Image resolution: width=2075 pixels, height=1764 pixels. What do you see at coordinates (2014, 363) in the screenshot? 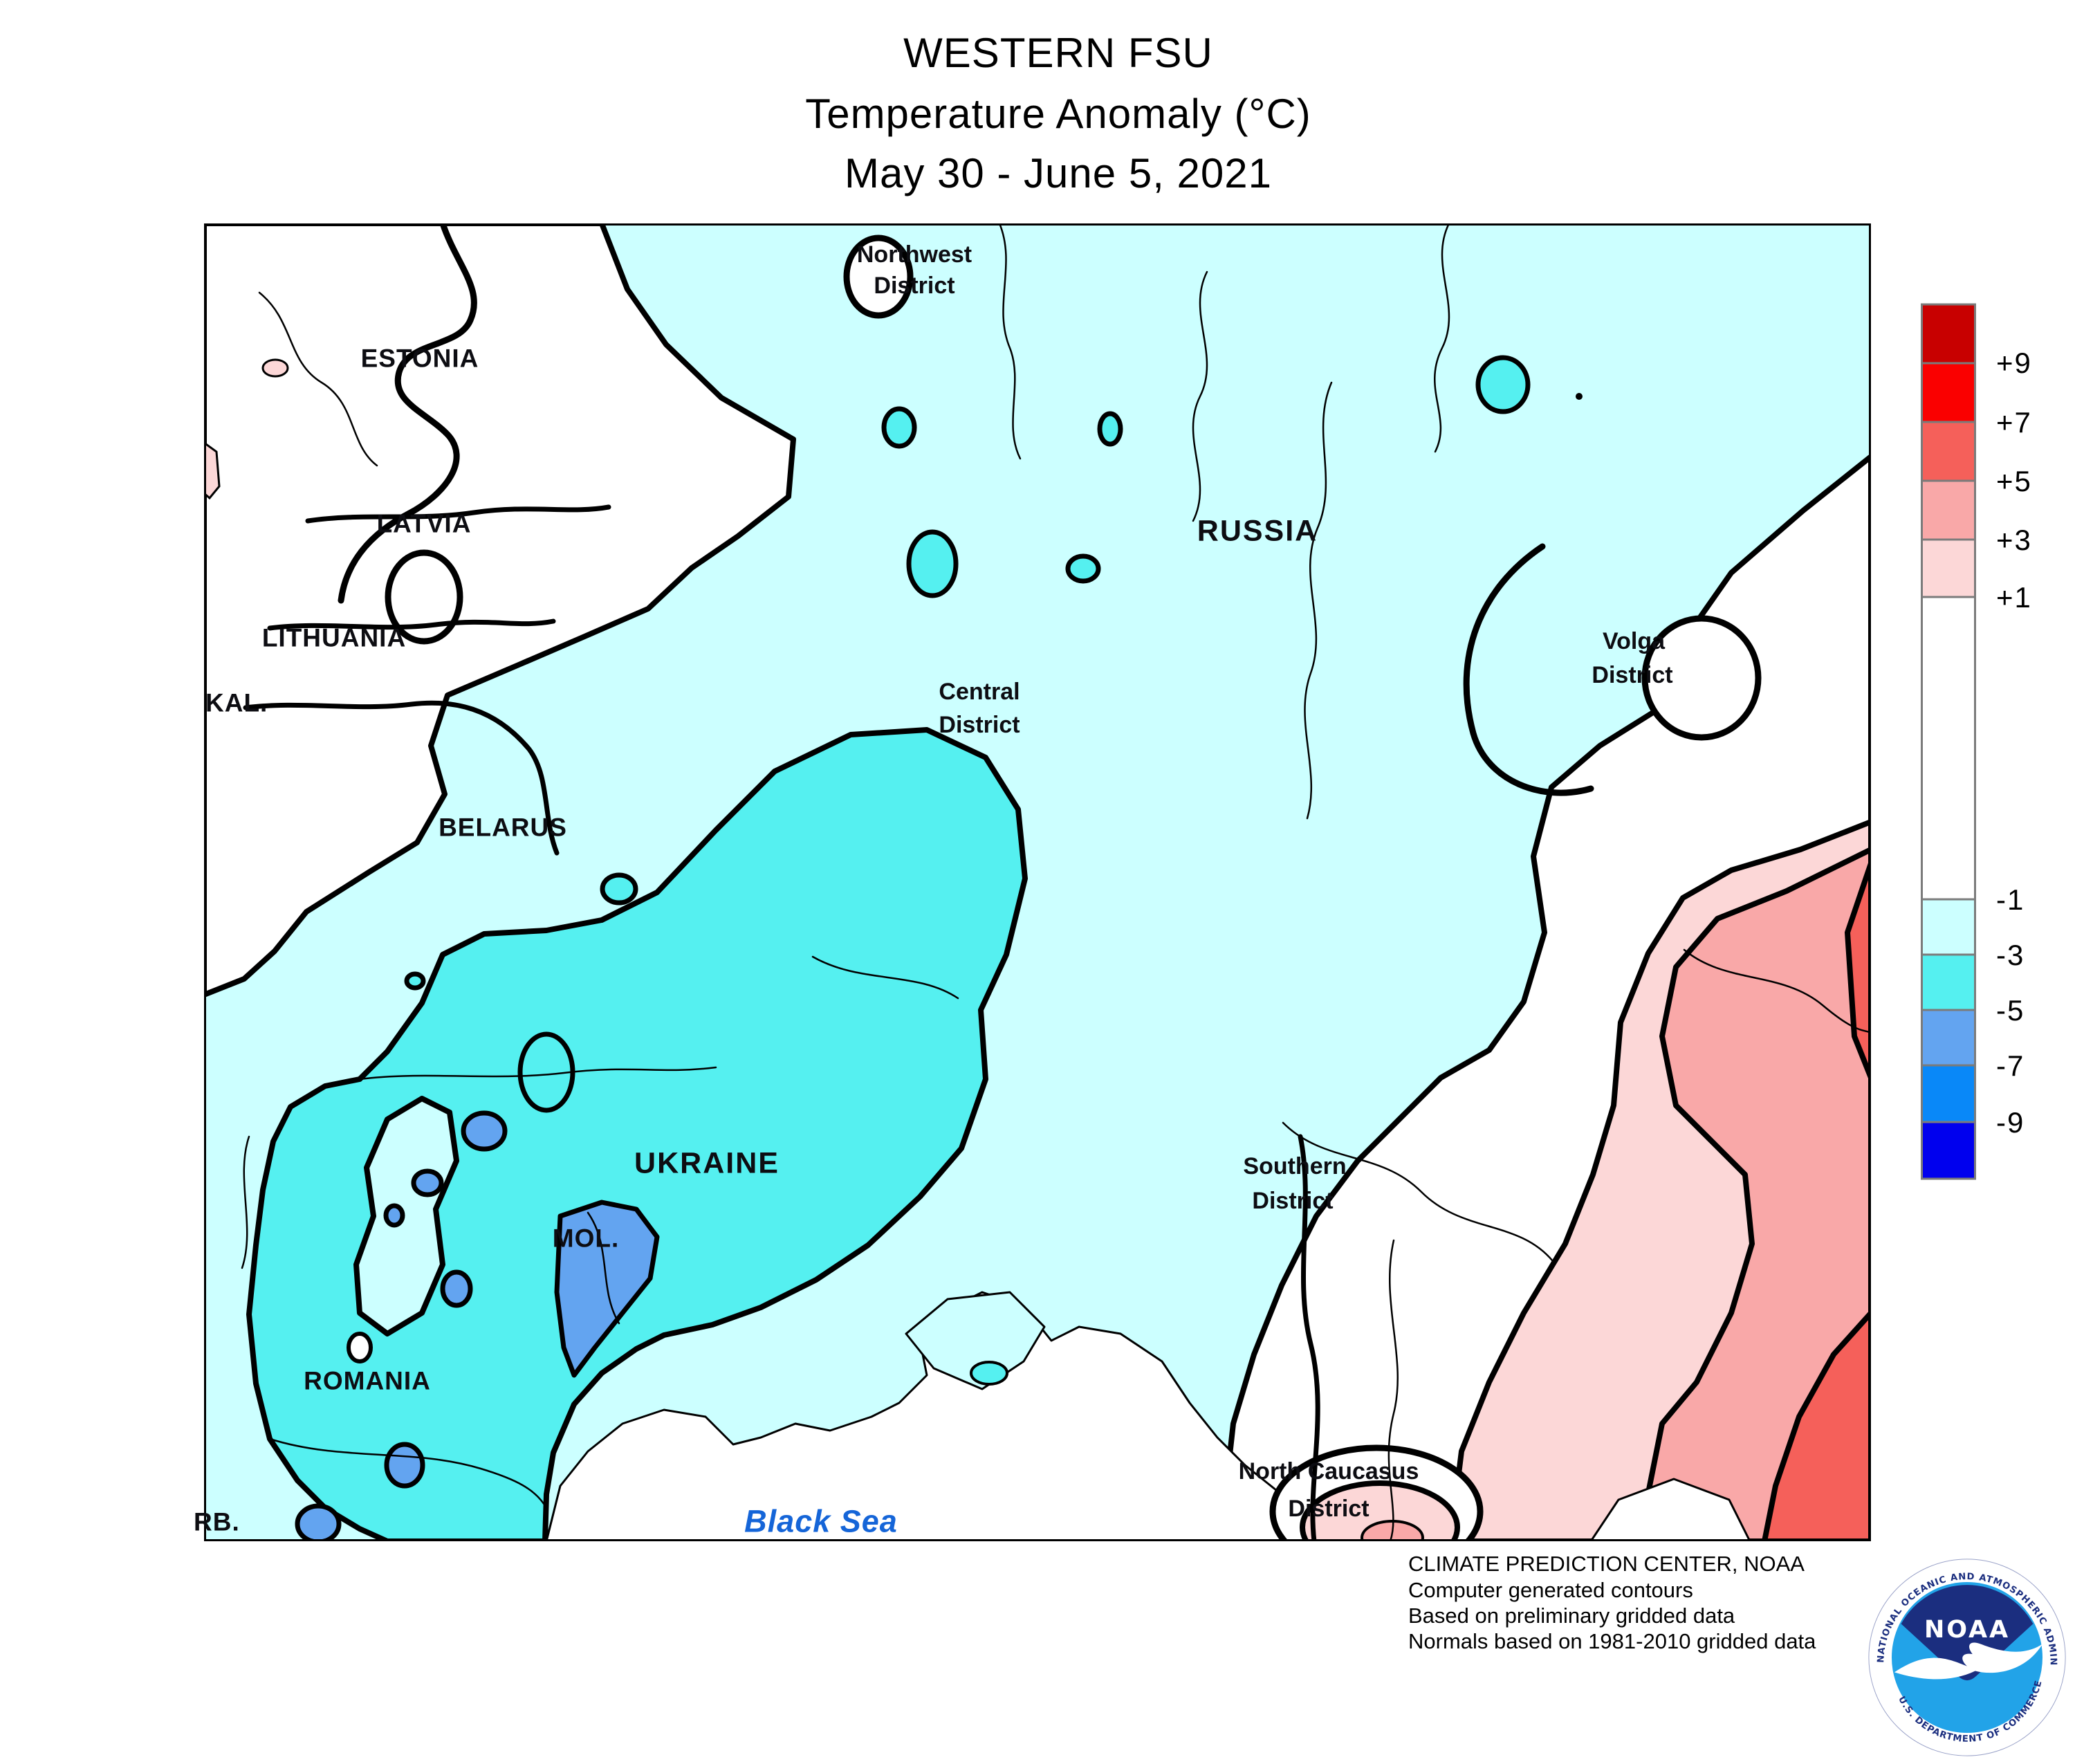
I see `legend-tick-plus9: +9` at bounding box center [2014, 363].